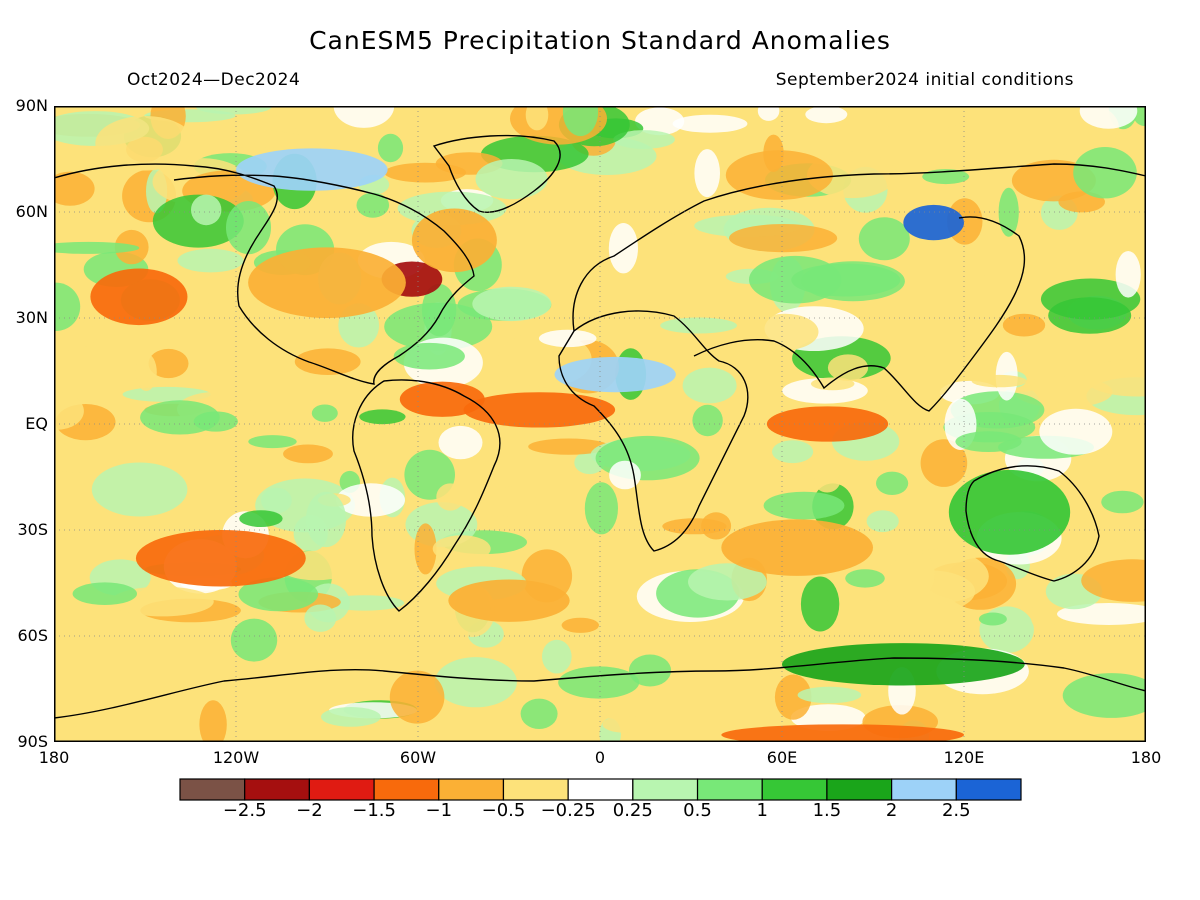  I want to click on lat-tick-label: 30S, so click(32, 529).